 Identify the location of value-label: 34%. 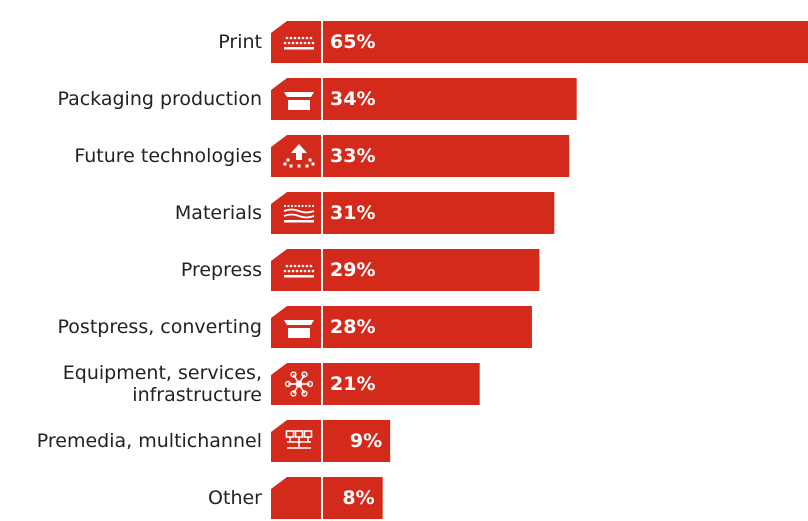
(352, 99).